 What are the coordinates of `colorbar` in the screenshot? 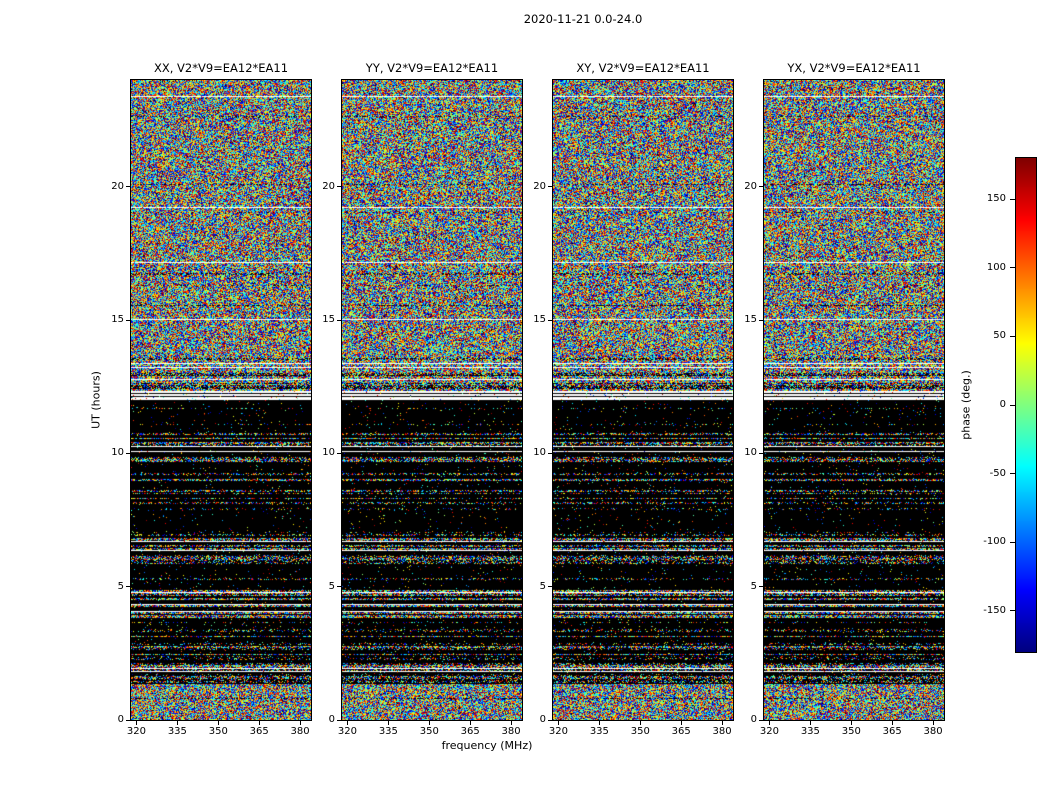 It's located at (1026, 405).